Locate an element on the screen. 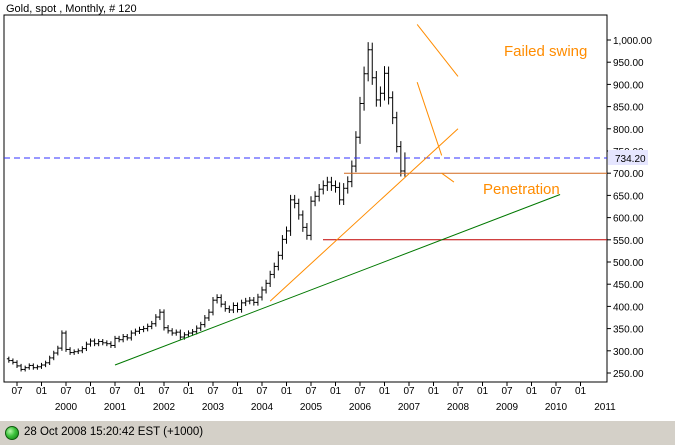 The image size is (675, 445). price-label: 734.20 is located at coordinates (630, 159).